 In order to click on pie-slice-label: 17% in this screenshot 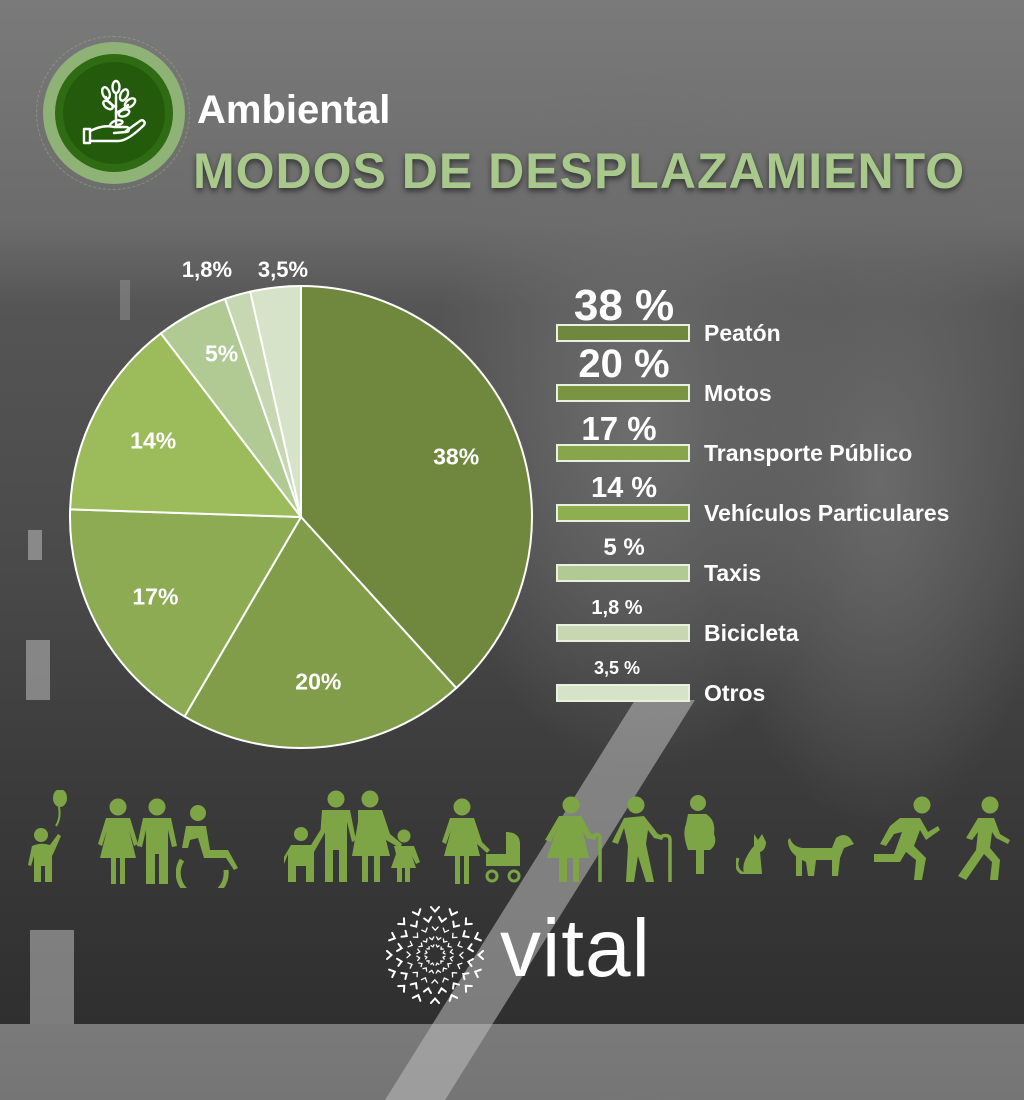, I will do `click(155, 596)`.